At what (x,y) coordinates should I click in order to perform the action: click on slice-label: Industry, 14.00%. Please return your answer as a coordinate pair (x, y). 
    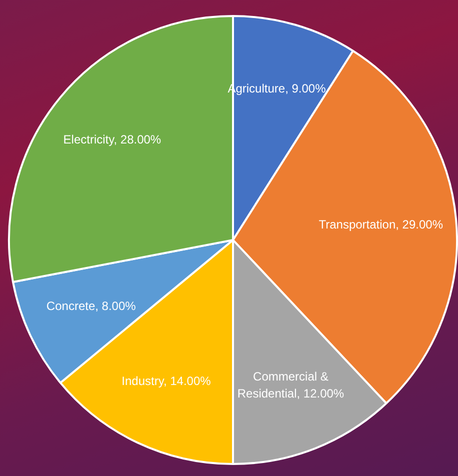
    Looking at the image, I should click on (167, 381).